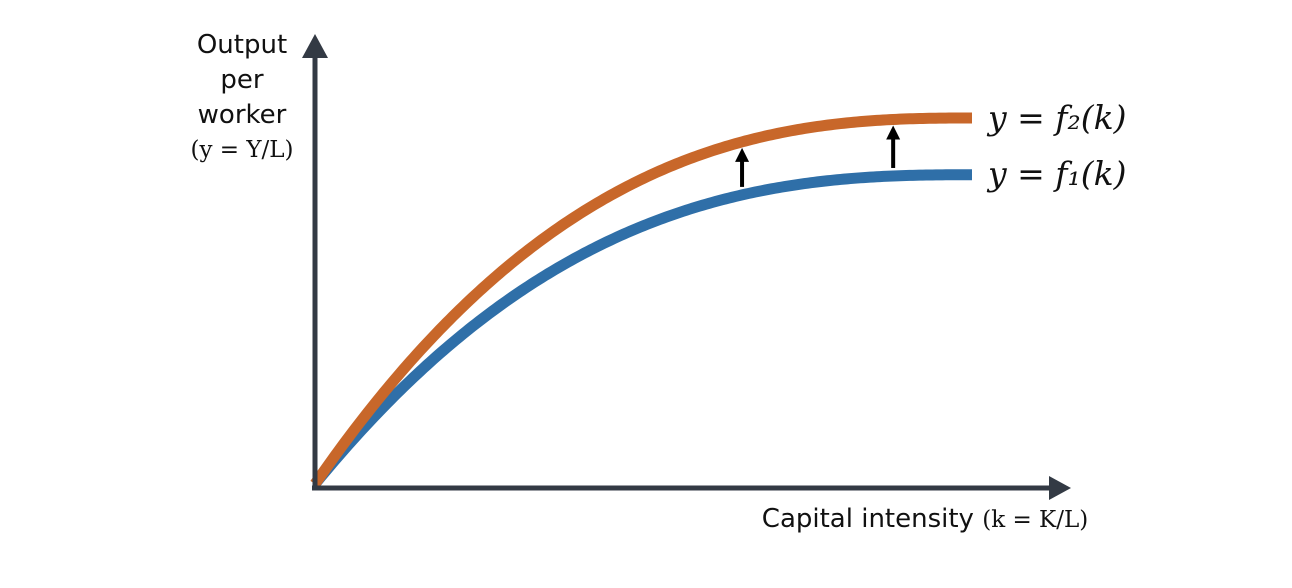  Describe the element at coordinates (242, 80) in the screenshot. I see `y-label-line-2: per` at that location.